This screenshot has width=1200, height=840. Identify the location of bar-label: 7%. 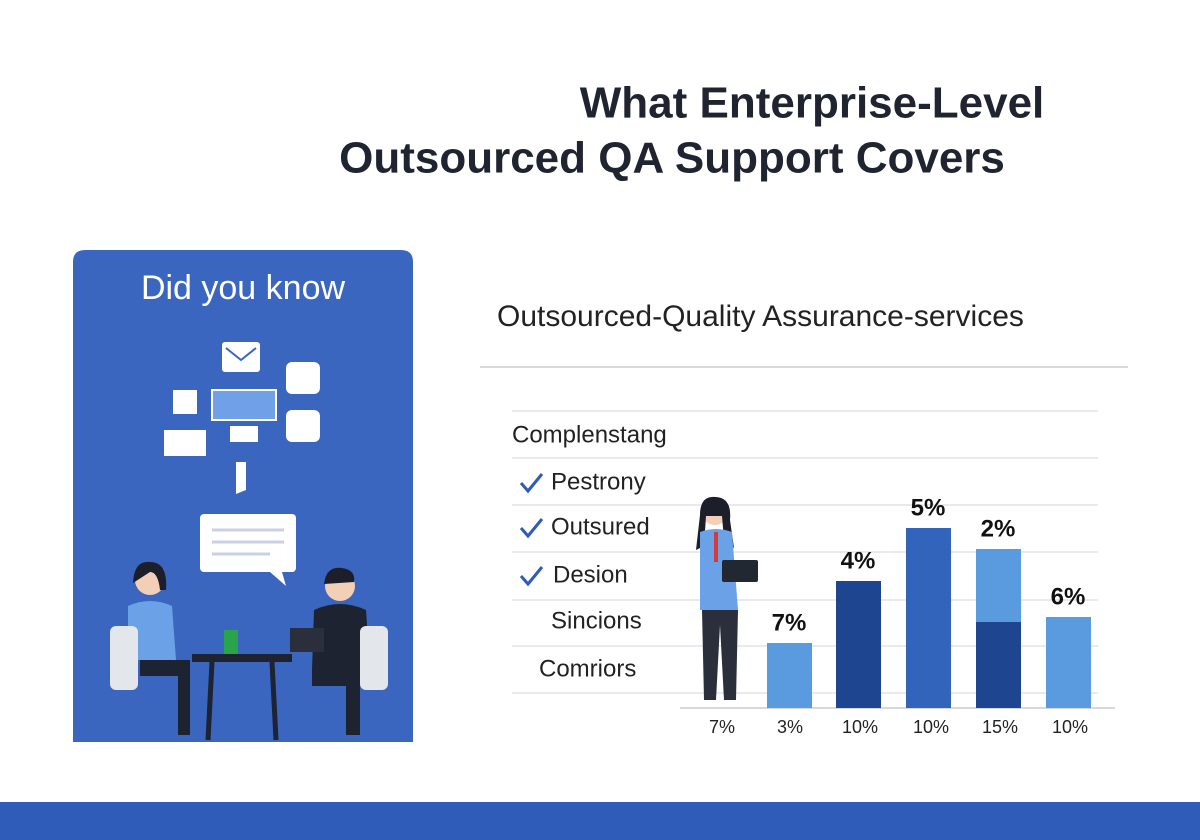
(789, 622).